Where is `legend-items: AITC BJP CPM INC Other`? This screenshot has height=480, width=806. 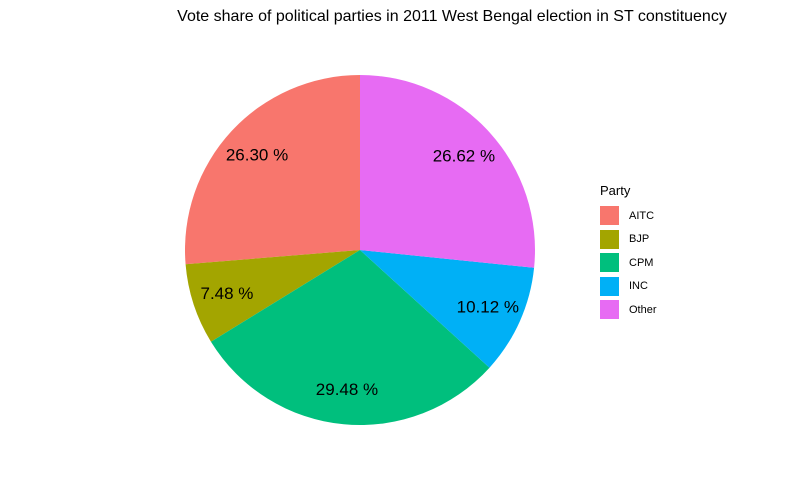 legend-items: AITC BJP CPM INC Other is located at coordinates (628, 263).